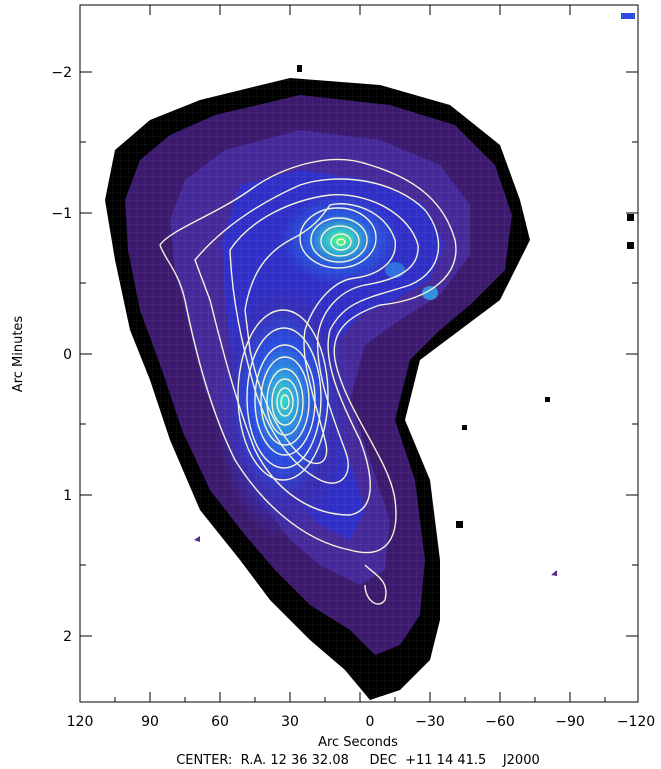 This screenshot has width=661, height=769. Describe the element at coordinates (358, 742) in the screenshot. I see `x-axis-title: Arc Seconds` at that location.